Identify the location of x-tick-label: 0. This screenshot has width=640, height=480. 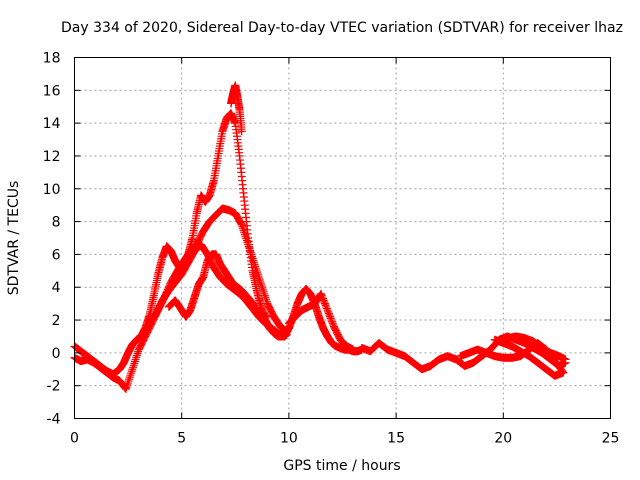
(74, 439).